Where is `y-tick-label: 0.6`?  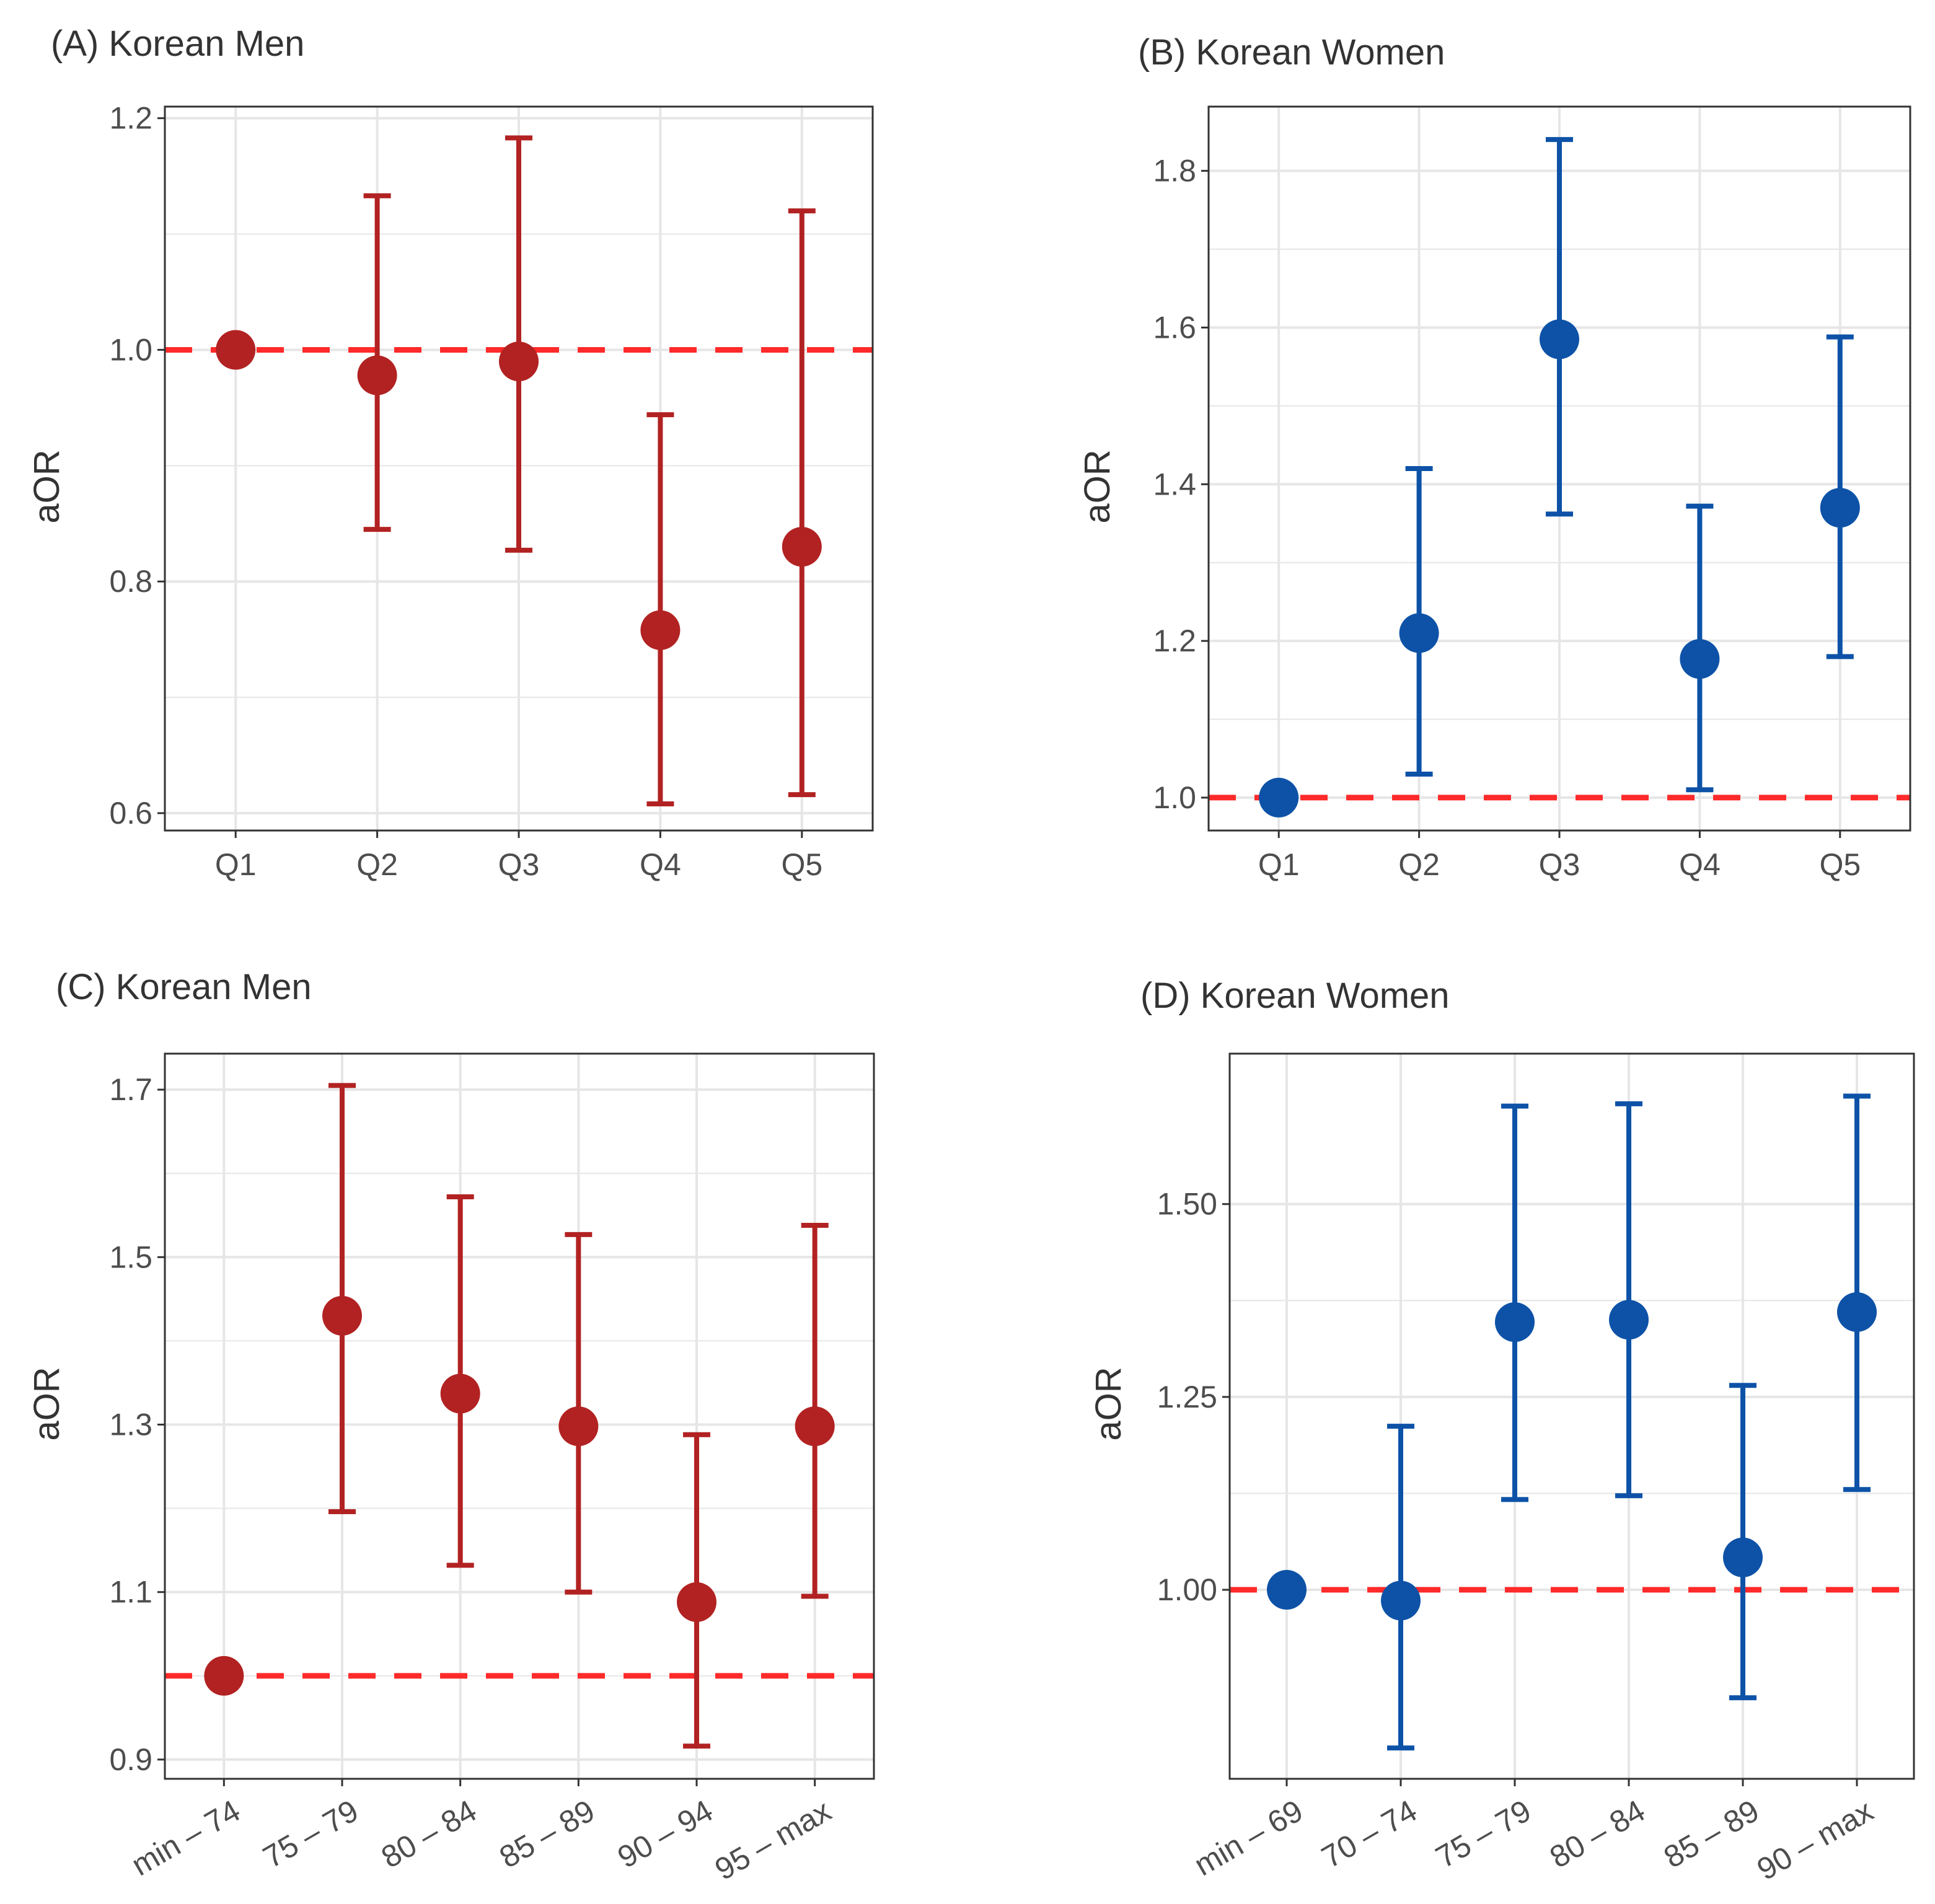 y-tick-label: 0.6 is located at coordinates (130, 813).